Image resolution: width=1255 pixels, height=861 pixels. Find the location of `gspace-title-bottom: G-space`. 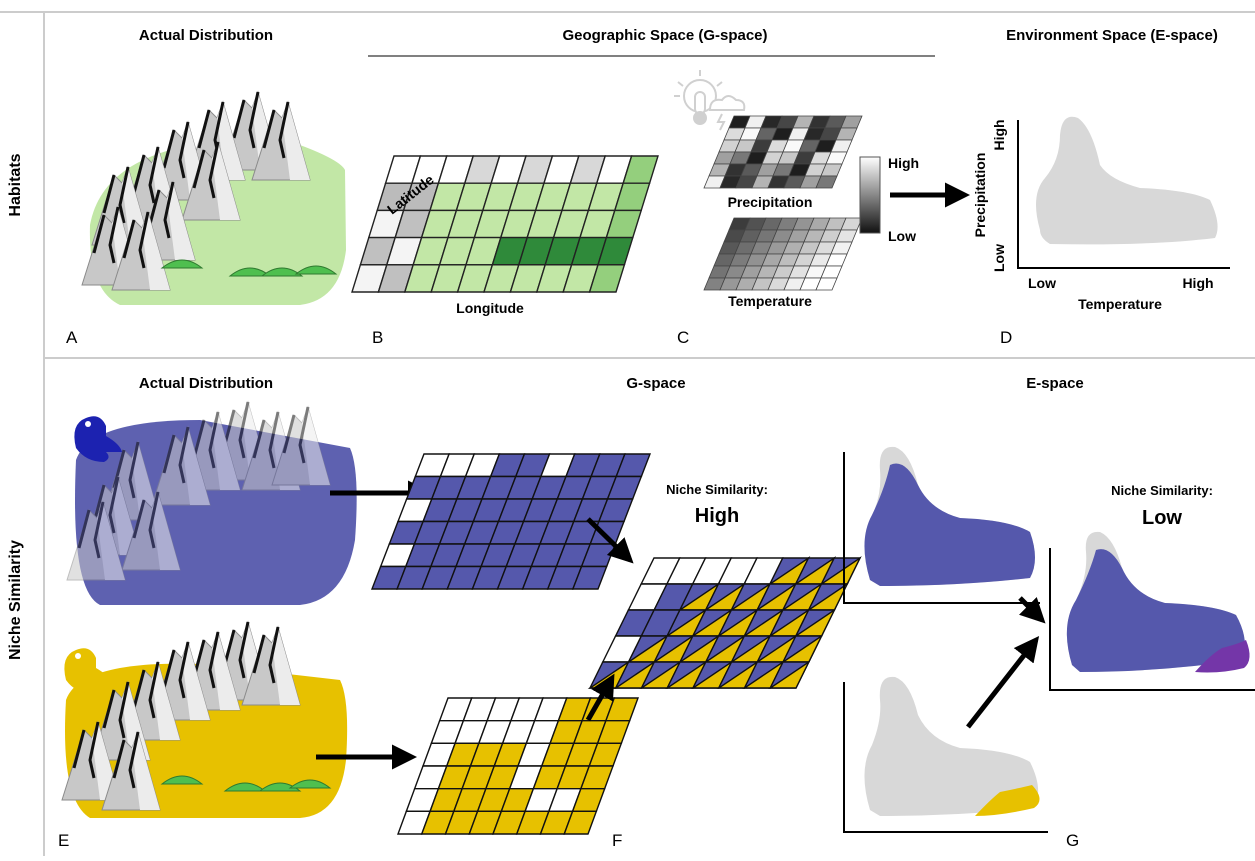

gspace-title-bottom: G-space is located at coordinates (655, 383).